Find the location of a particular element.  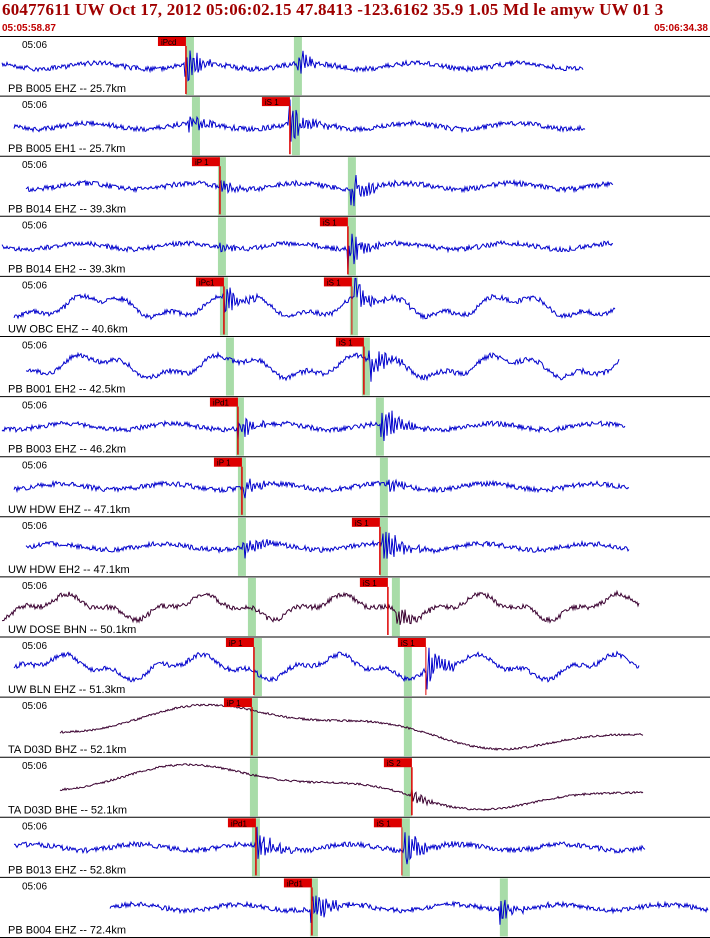

station-label: PB B005 EHZ -- 25.7km is located at coordinates (67, 89).